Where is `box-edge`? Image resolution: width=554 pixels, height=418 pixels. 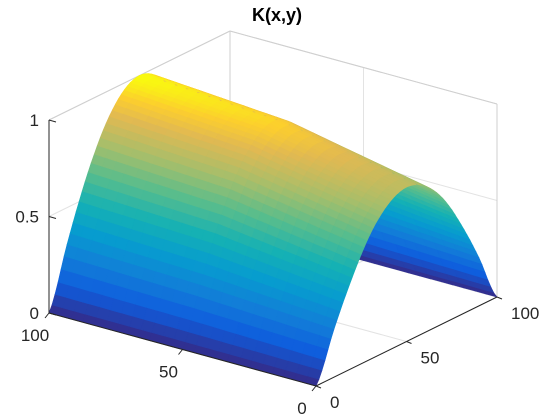 box-edge is located at coordinates (363, 67).